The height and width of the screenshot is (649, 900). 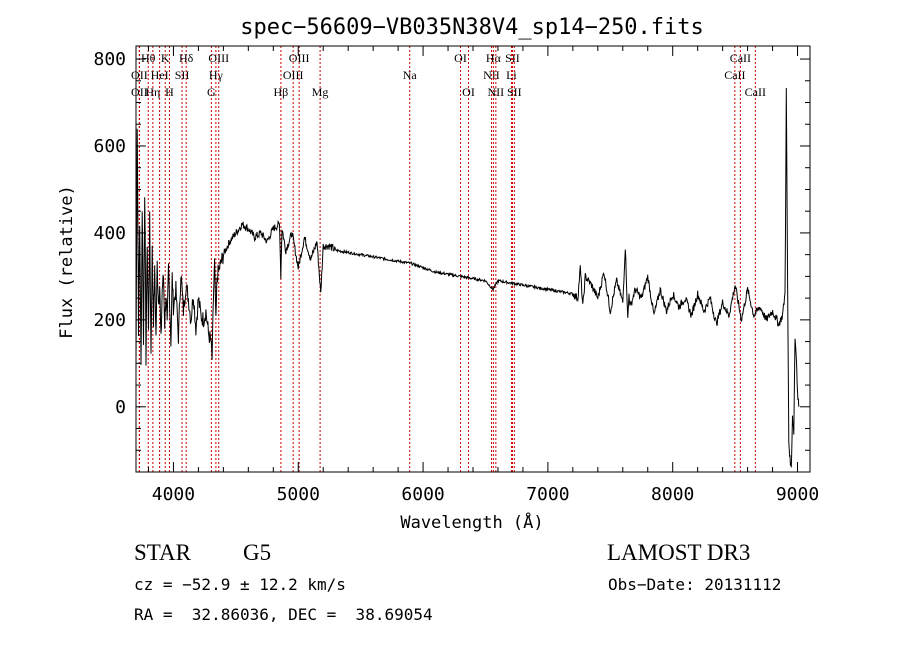 What do you see at coordinates (472, 27) in the screenshot?
I see `chart-title: spec−56609−VB035N38V4_sp14−250.fits` at bounding box center [472, 27].